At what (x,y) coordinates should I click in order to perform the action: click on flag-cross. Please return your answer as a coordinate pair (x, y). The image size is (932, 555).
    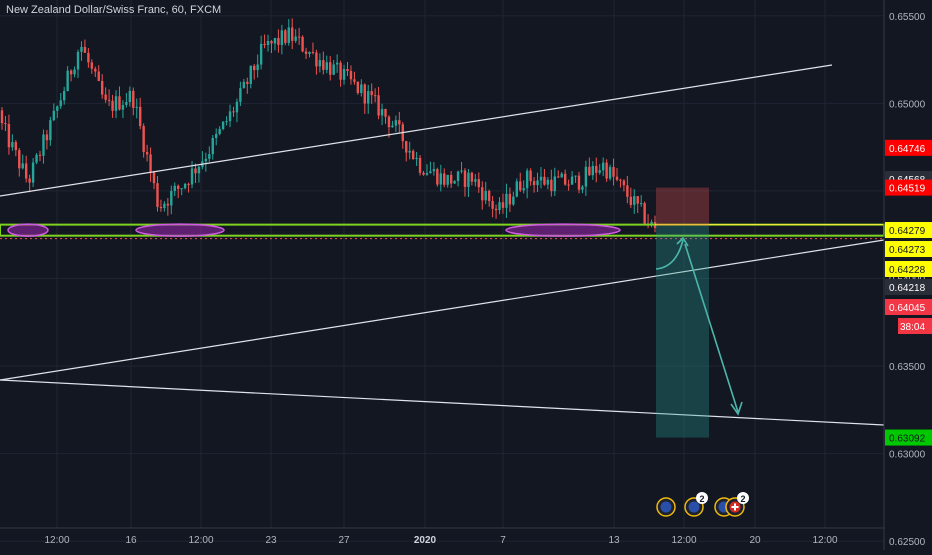
    Looking at the image, I should click on (735, 507).